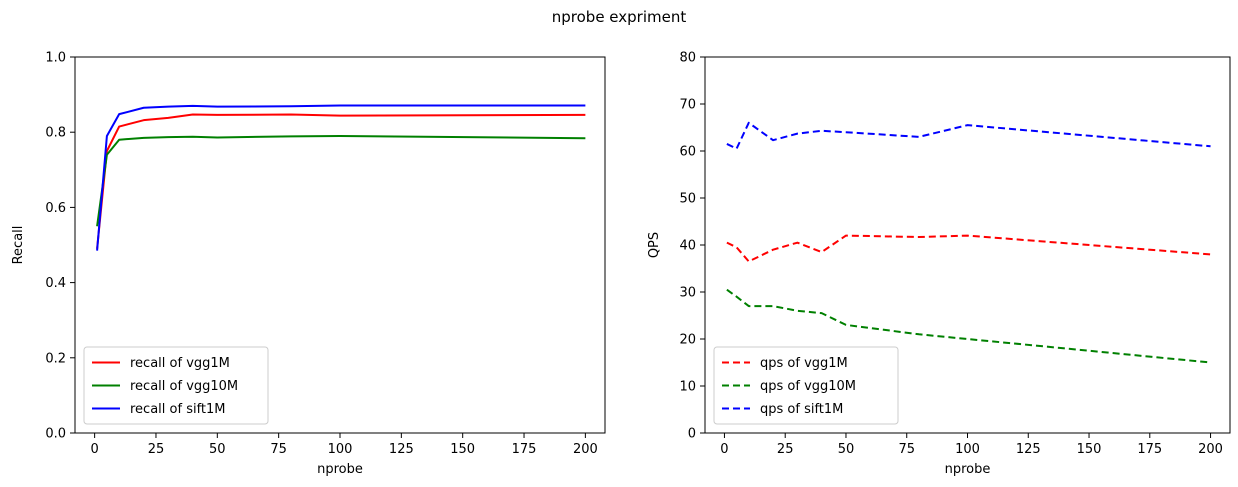  I want to click on recall-x-tick-label: 175, so click(524, 449).